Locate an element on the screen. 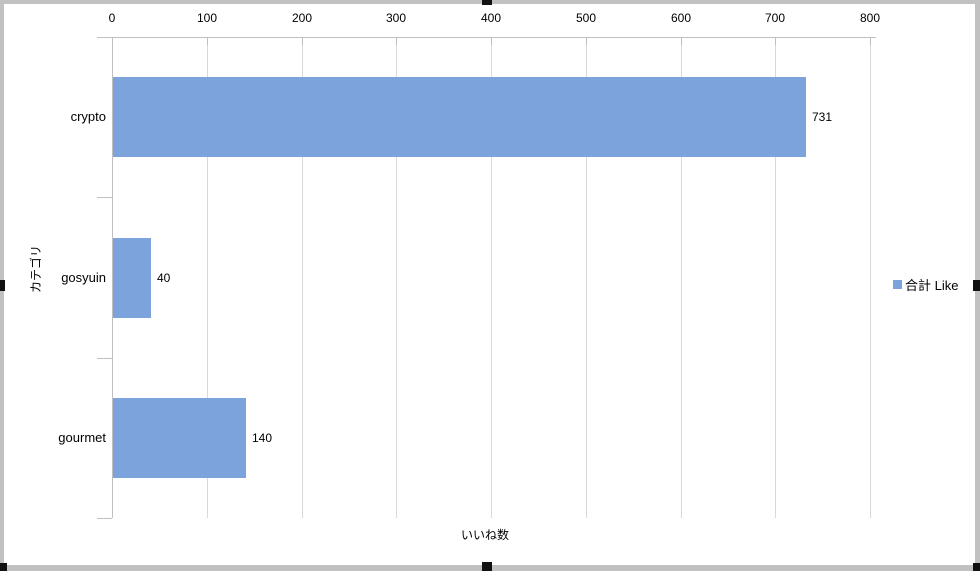  legend: 合計 Like is located at coordinates (925, 284).